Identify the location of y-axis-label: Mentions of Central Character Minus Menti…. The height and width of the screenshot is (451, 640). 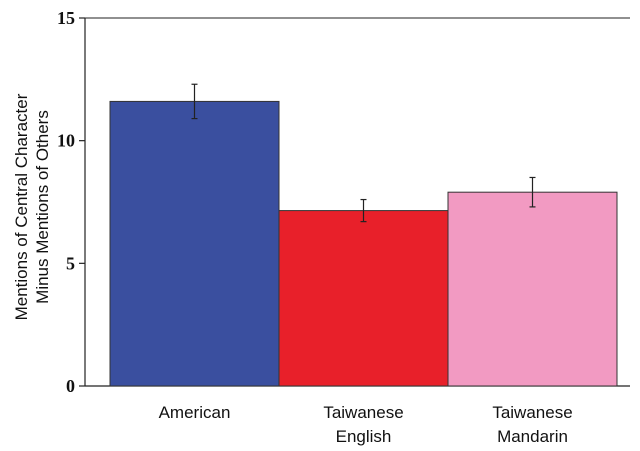
(32, 206).